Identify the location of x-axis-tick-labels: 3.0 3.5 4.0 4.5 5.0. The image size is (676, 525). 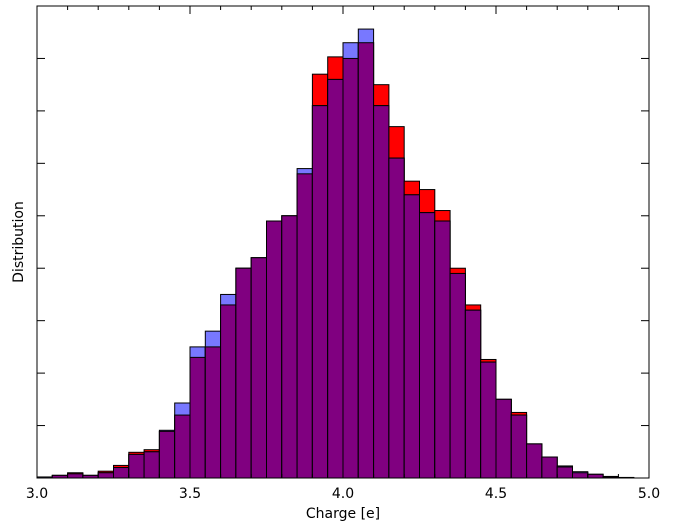
(343, 494).